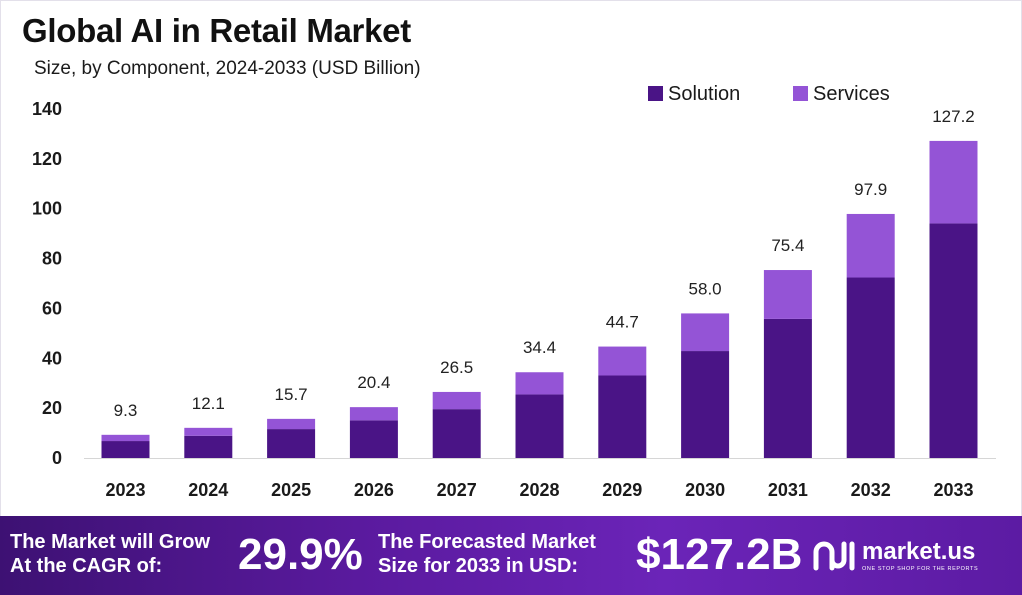 The height and width of the screenshot is (595, 1022). I want to click on x-tick-label: 2024, so click(208, 490).